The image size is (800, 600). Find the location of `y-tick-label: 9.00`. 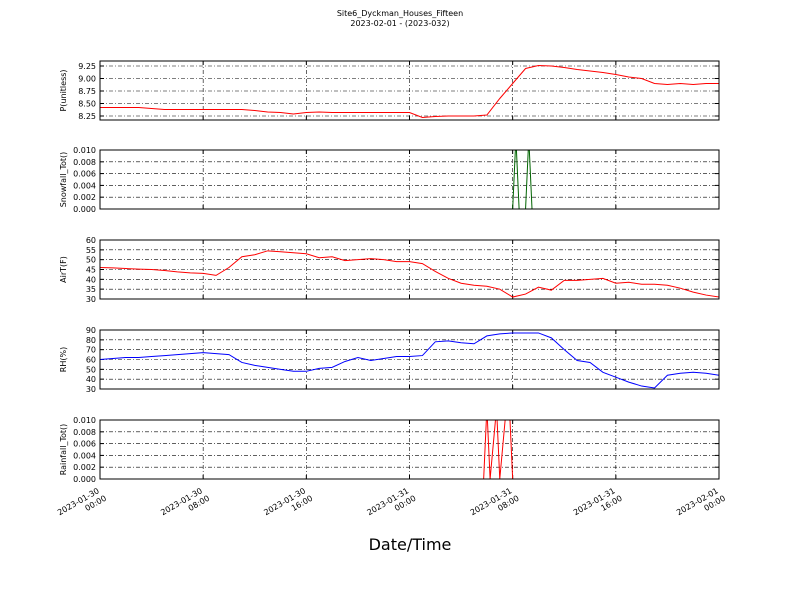

y-tick-label: 9.00 is located at coordinates (87, 79).